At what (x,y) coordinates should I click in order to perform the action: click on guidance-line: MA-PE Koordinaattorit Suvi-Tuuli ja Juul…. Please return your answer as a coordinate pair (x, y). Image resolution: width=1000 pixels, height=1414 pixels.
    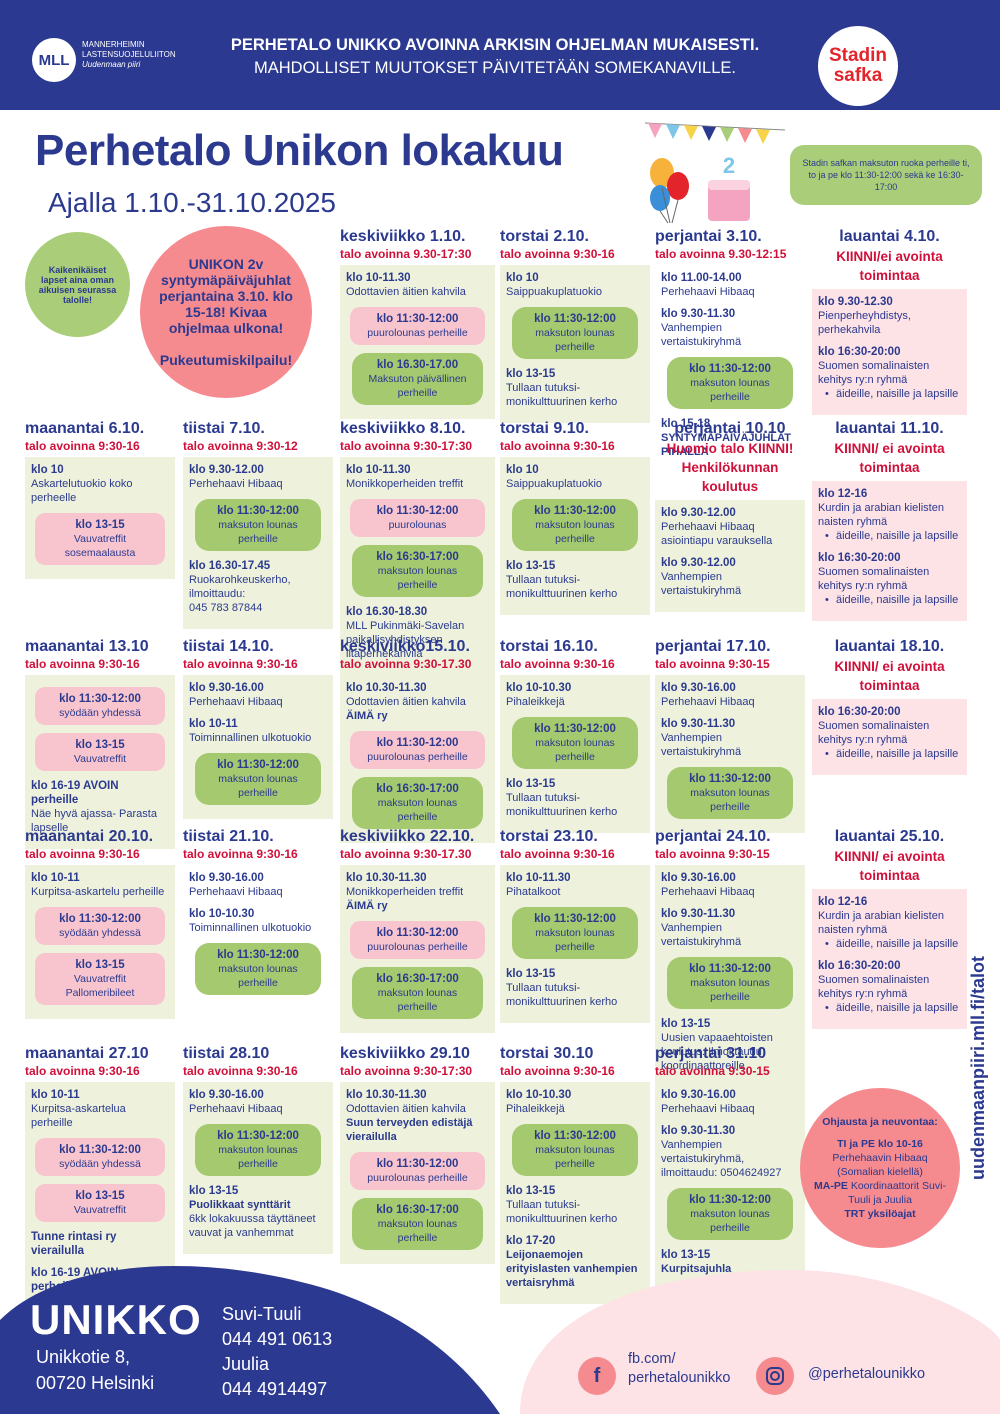
    Looking at the image, I should click on (880, 1193).